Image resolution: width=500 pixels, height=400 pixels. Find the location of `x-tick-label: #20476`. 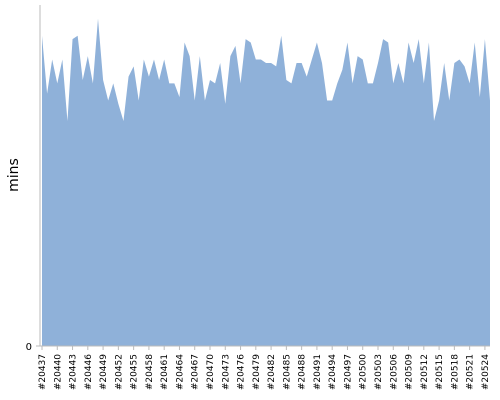

x-tick-label: #20476 is located at coordinates (242, 372).